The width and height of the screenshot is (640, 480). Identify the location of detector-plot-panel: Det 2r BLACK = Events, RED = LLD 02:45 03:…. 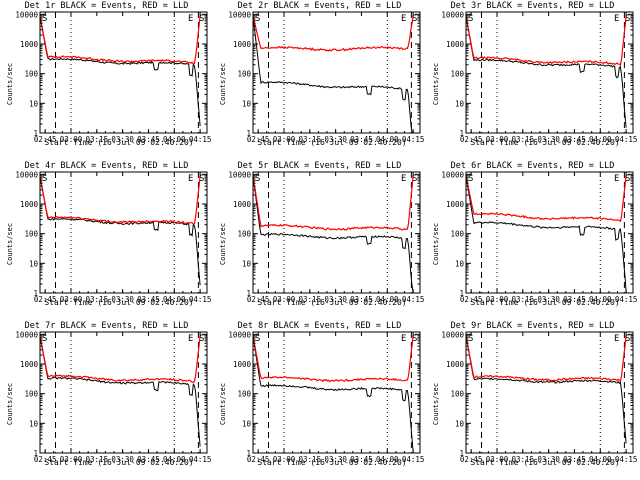
(319, 80).